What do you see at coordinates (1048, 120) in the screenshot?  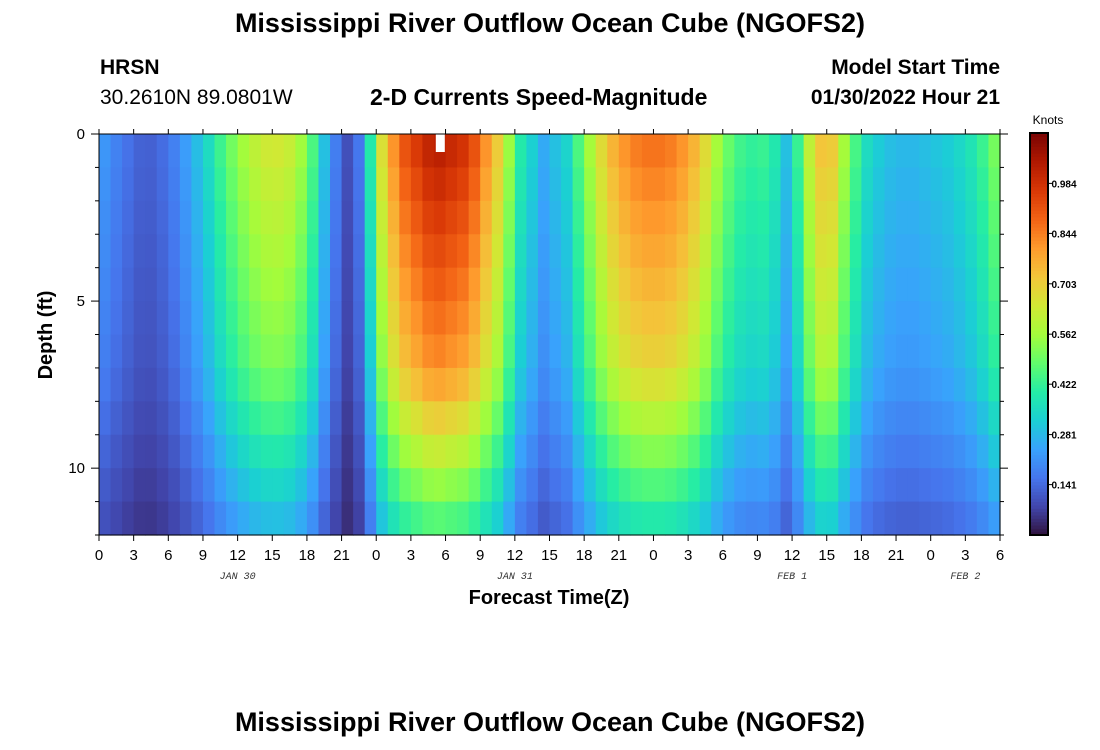 I see `colorbar-units: Knots` at bounding box center [1048, 120].